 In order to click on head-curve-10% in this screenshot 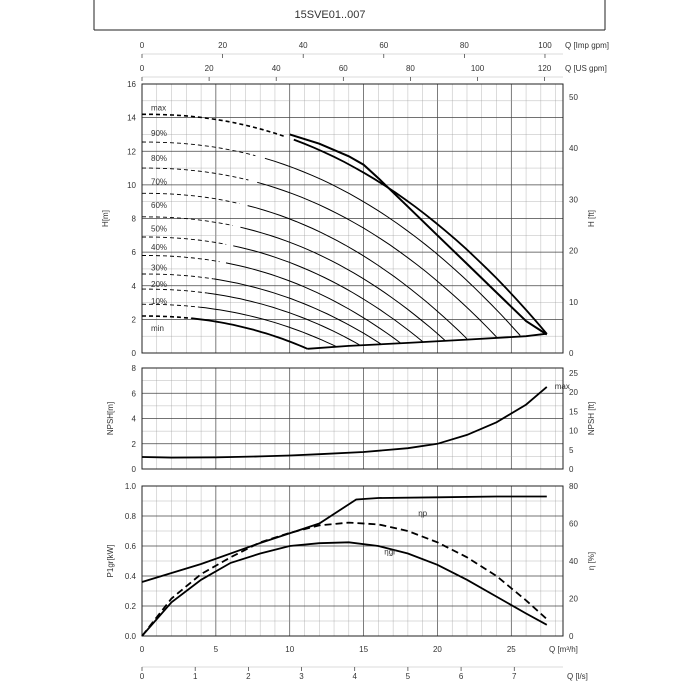, I will do `click(269, 327)`.